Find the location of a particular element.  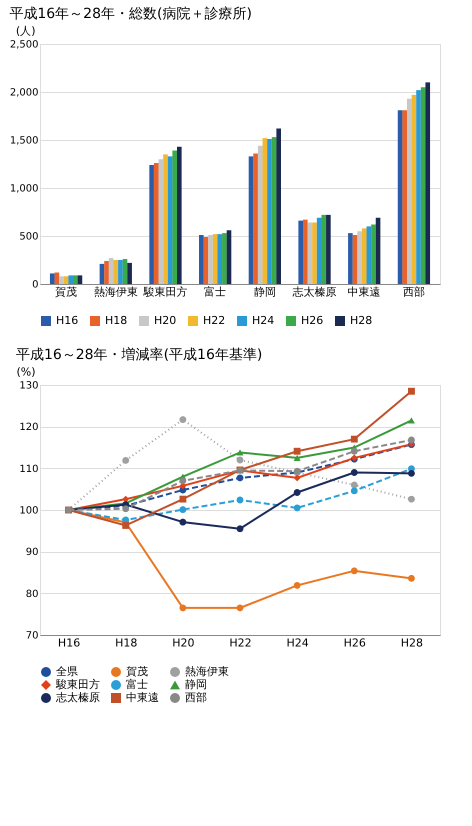

x-tick-label: 熱海伊東 is located at coordinates (116, 292).